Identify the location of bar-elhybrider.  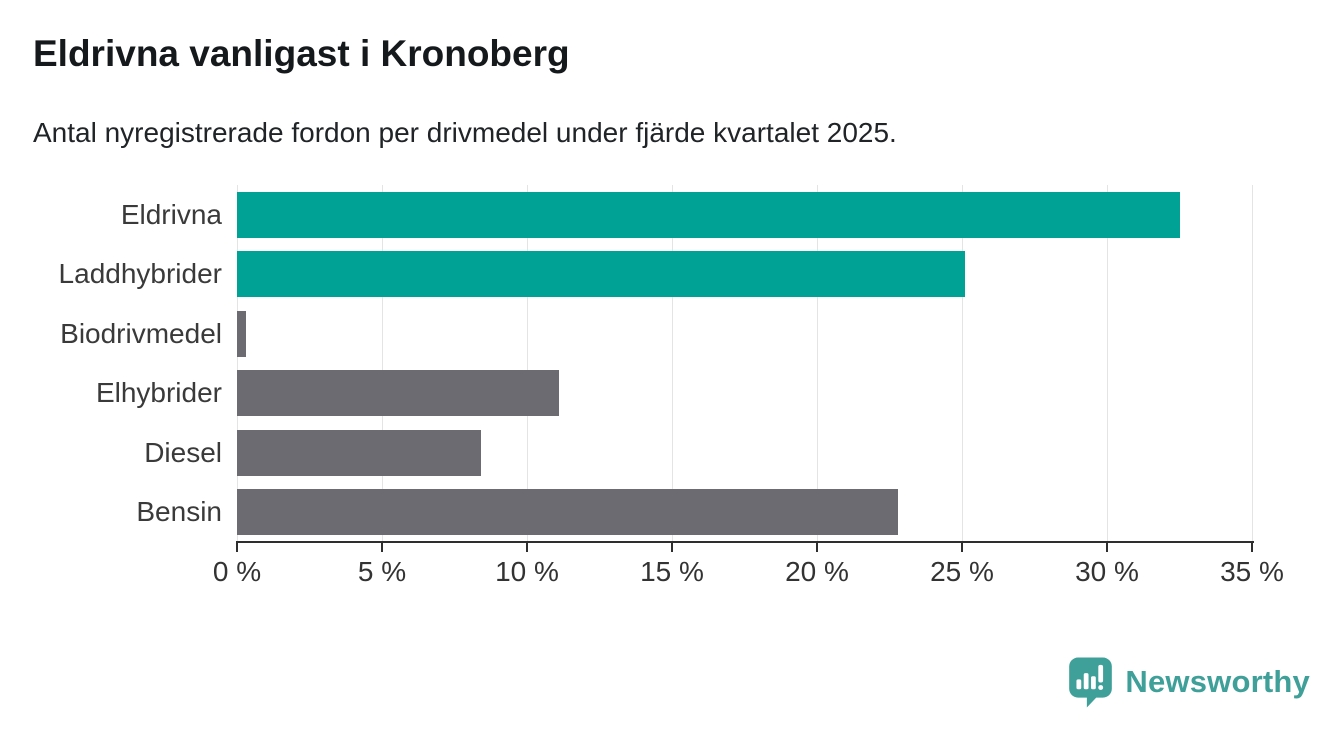
(398, 393).